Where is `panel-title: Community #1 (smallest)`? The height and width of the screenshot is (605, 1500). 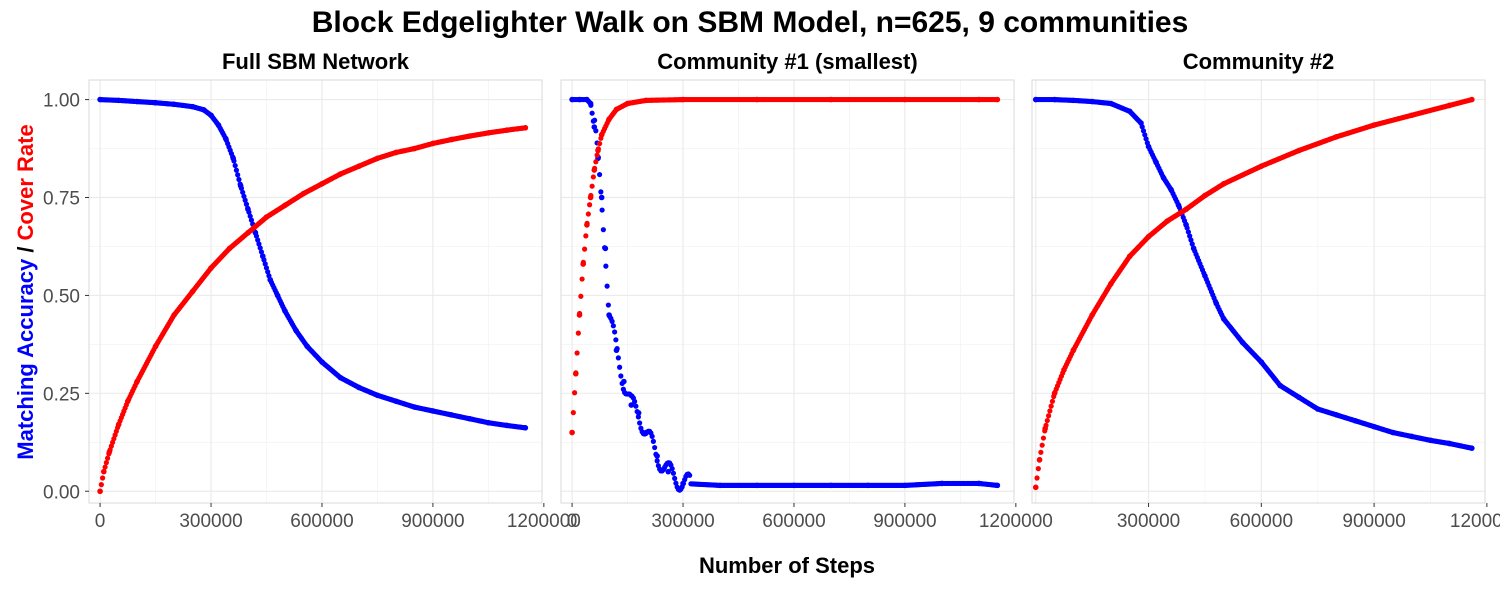 panel-title: Community #1 (smallest) is located at coordinates (787, 61).